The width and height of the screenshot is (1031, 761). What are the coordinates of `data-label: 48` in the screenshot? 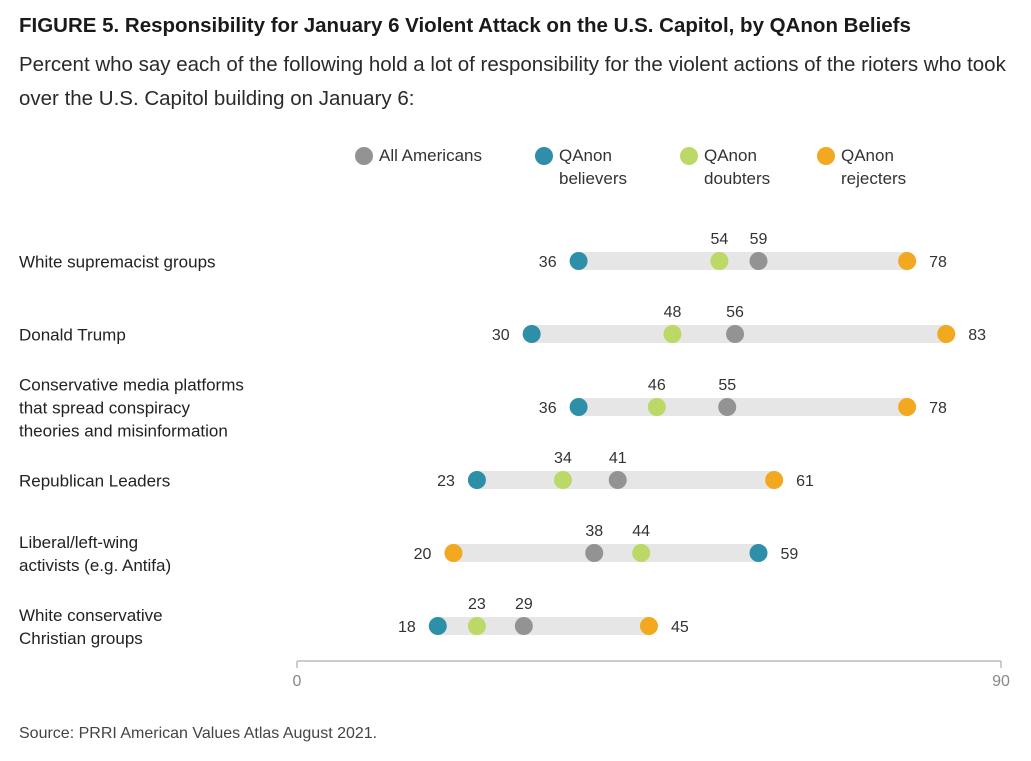 It's located at (673, 312).